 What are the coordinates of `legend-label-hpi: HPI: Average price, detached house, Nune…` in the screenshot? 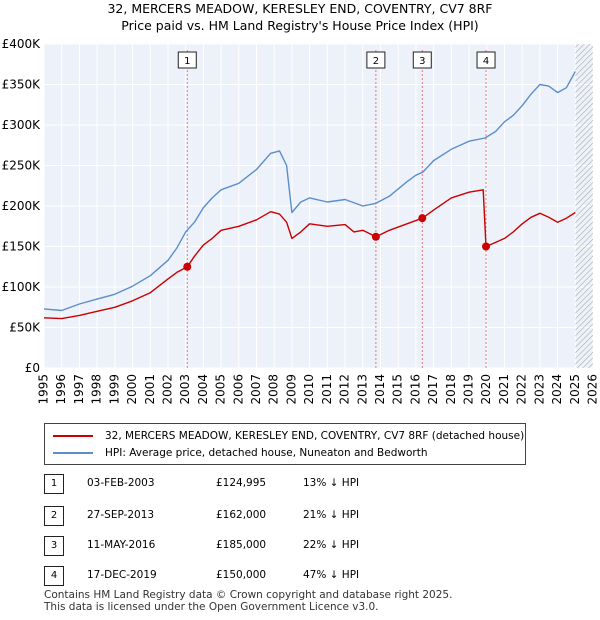 It's located at (266, 453).